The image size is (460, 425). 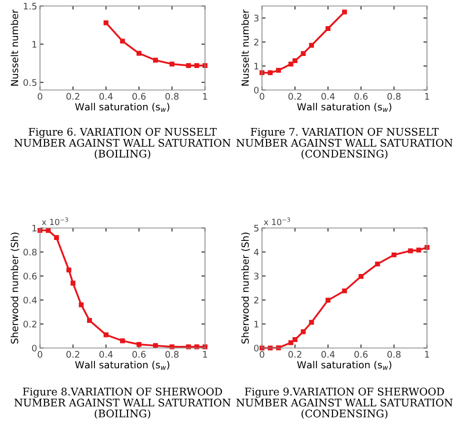 What do you see at coordinates (344, 144) in the screenshot?
I see `caption: Figure 7. VARIATION OF NUSSELT NUMBER AGAINST WALL SATURATION (CONDENSING)` at bounding box center [344, 144].